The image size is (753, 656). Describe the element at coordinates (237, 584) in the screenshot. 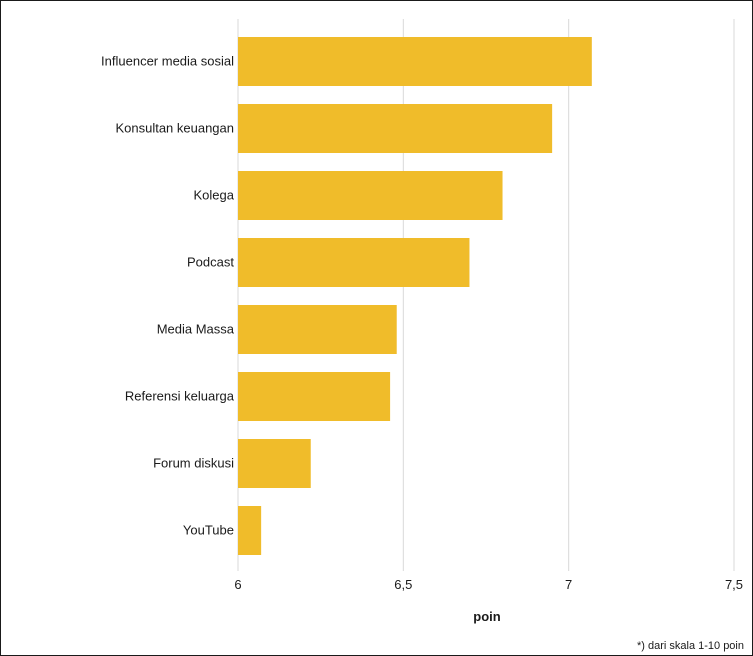

I see `x-tick-label: 6` at that location.